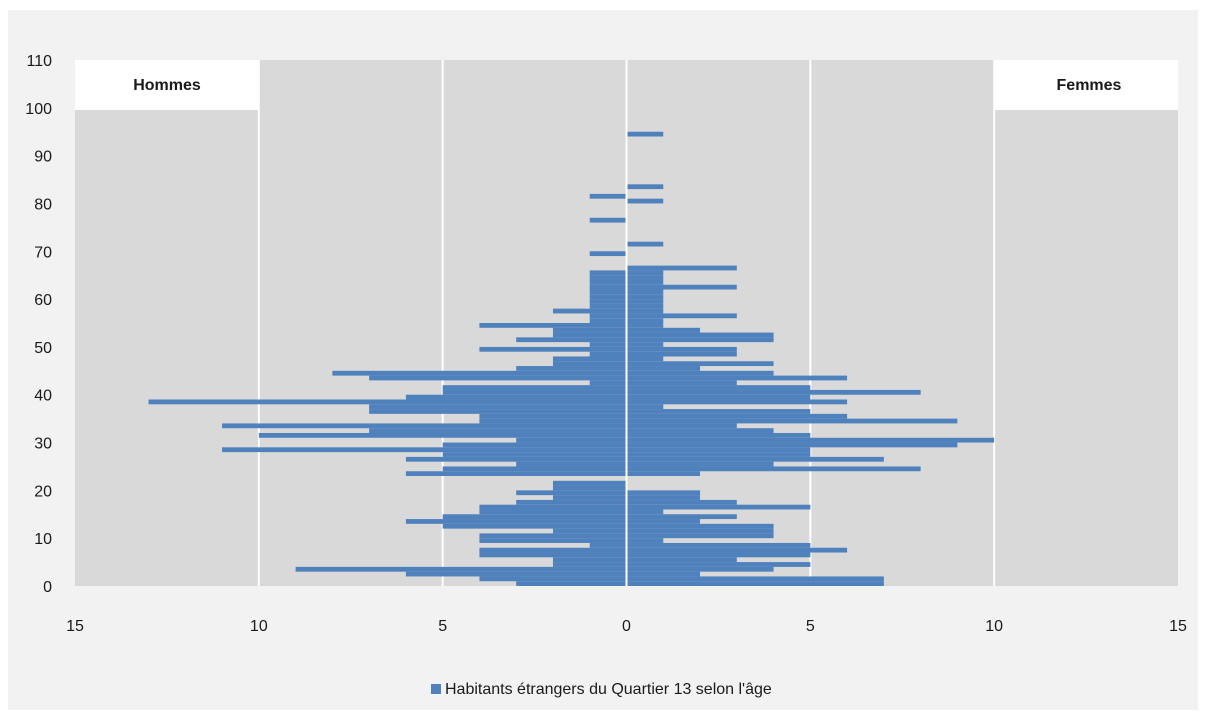 The width and height of the screenshot is (1206, 719). Describe the element at coordinates (43, 252) in the screenshot. I see `y-tick-label: 70` at that location.